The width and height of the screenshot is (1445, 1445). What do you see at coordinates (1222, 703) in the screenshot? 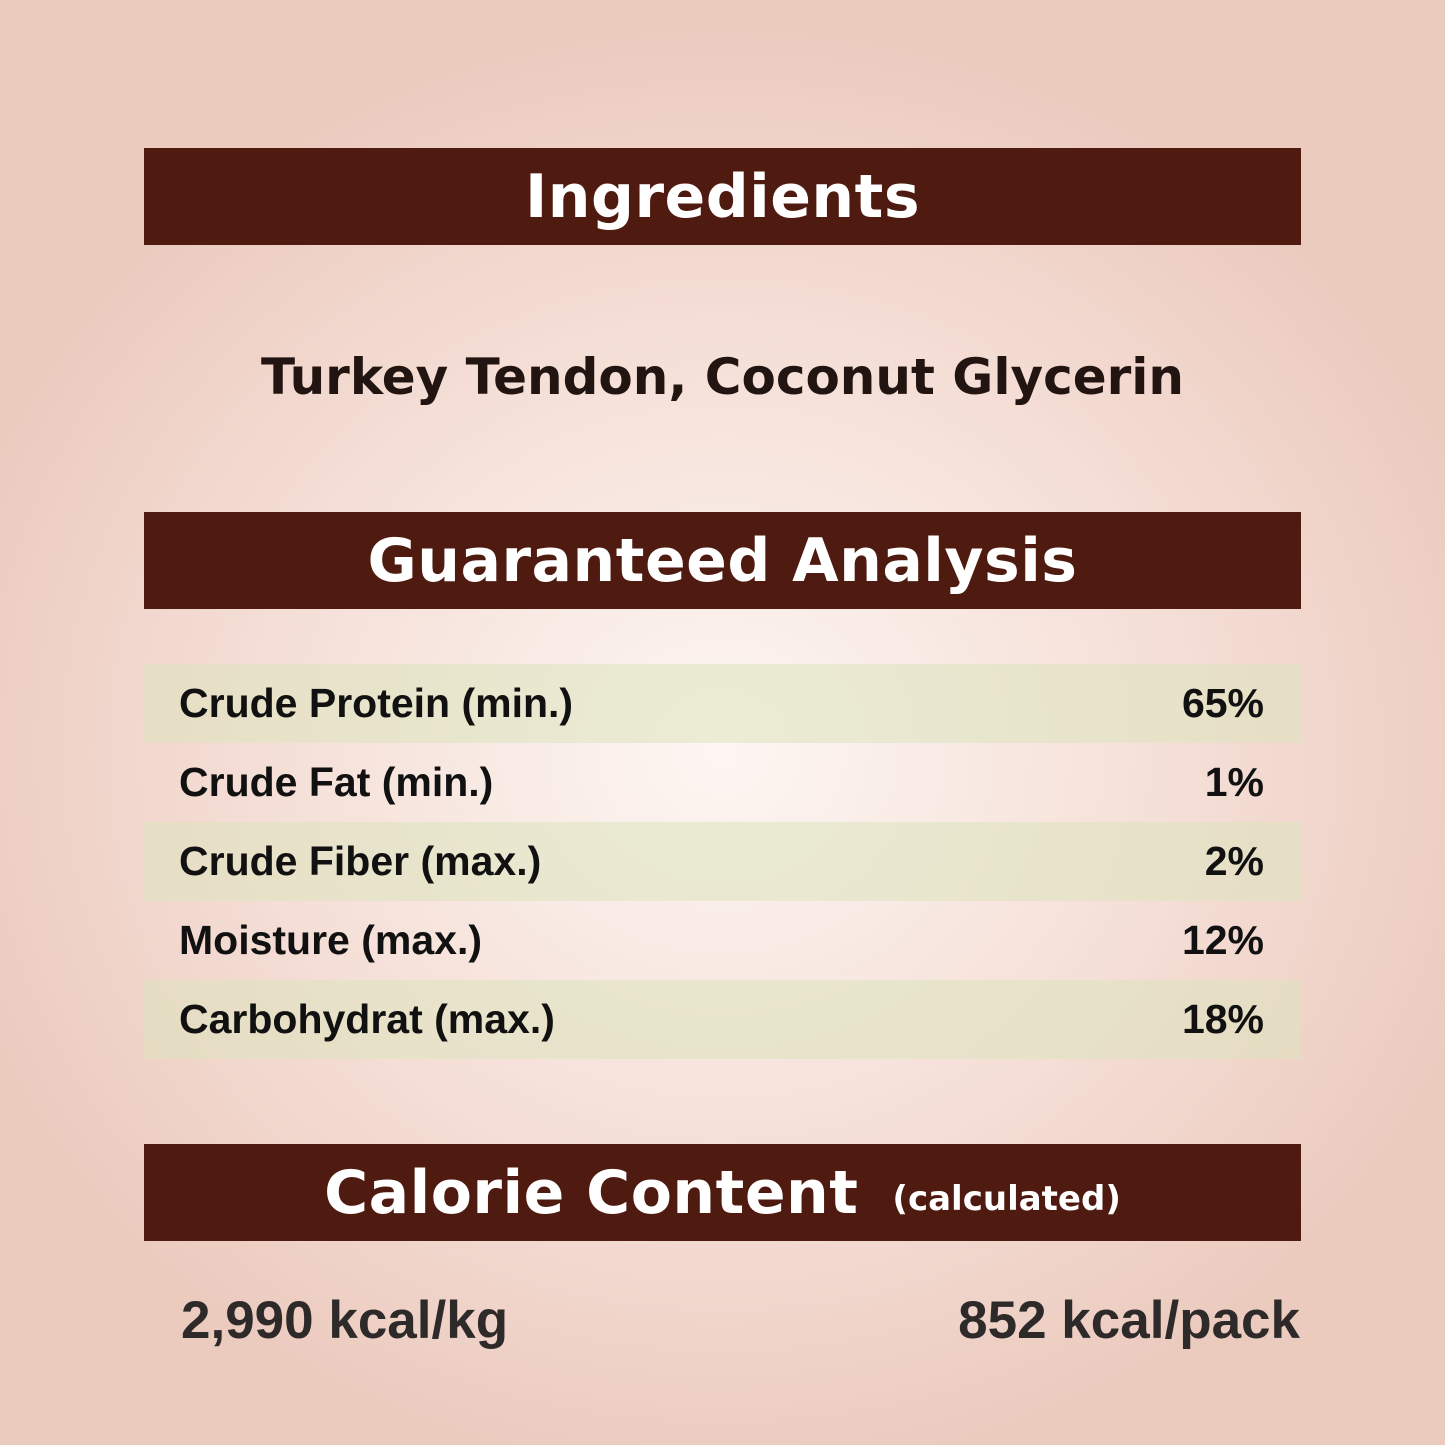
I see `row-value: 65%` at bounding box center [1222, 703].